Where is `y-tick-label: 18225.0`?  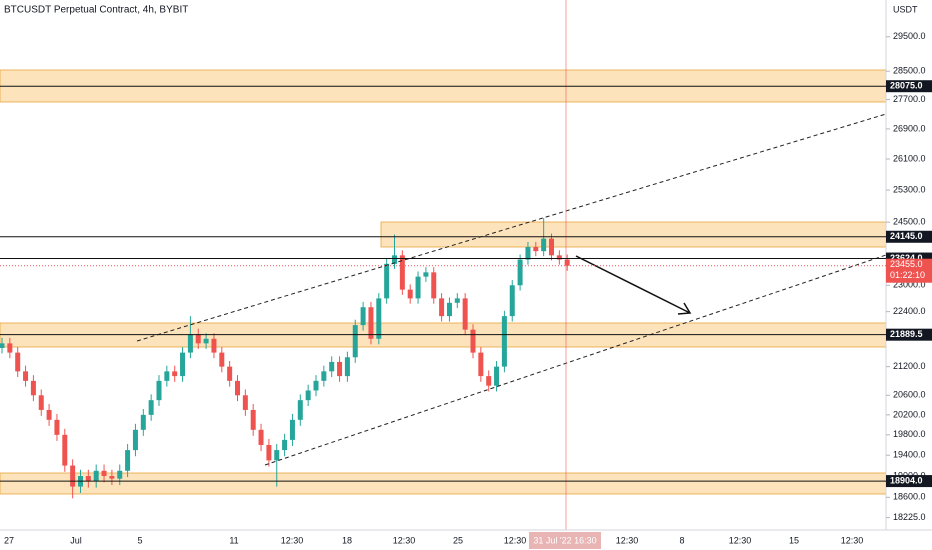 y-tick-label: 18225.0 is located at coordinates (909, 517).